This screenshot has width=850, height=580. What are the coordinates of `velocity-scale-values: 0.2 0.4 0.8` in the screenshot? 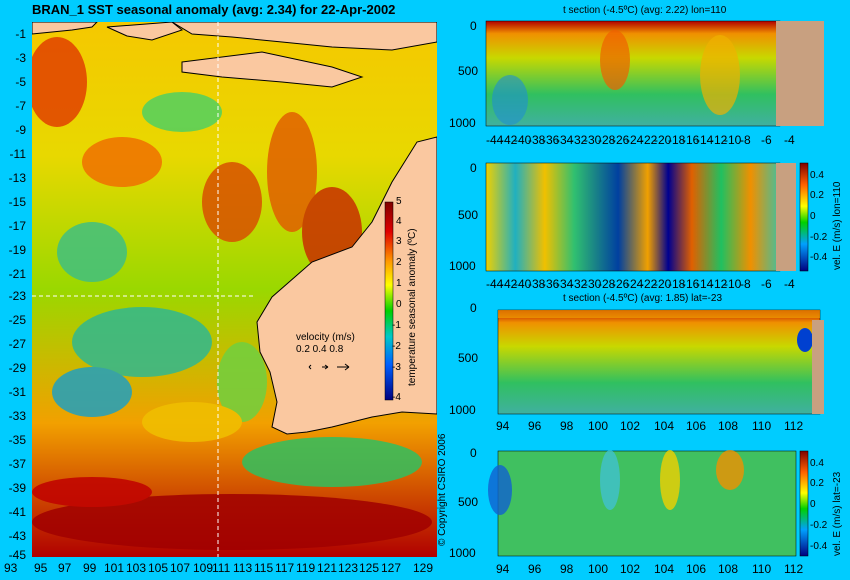 It's located at (320, 349).